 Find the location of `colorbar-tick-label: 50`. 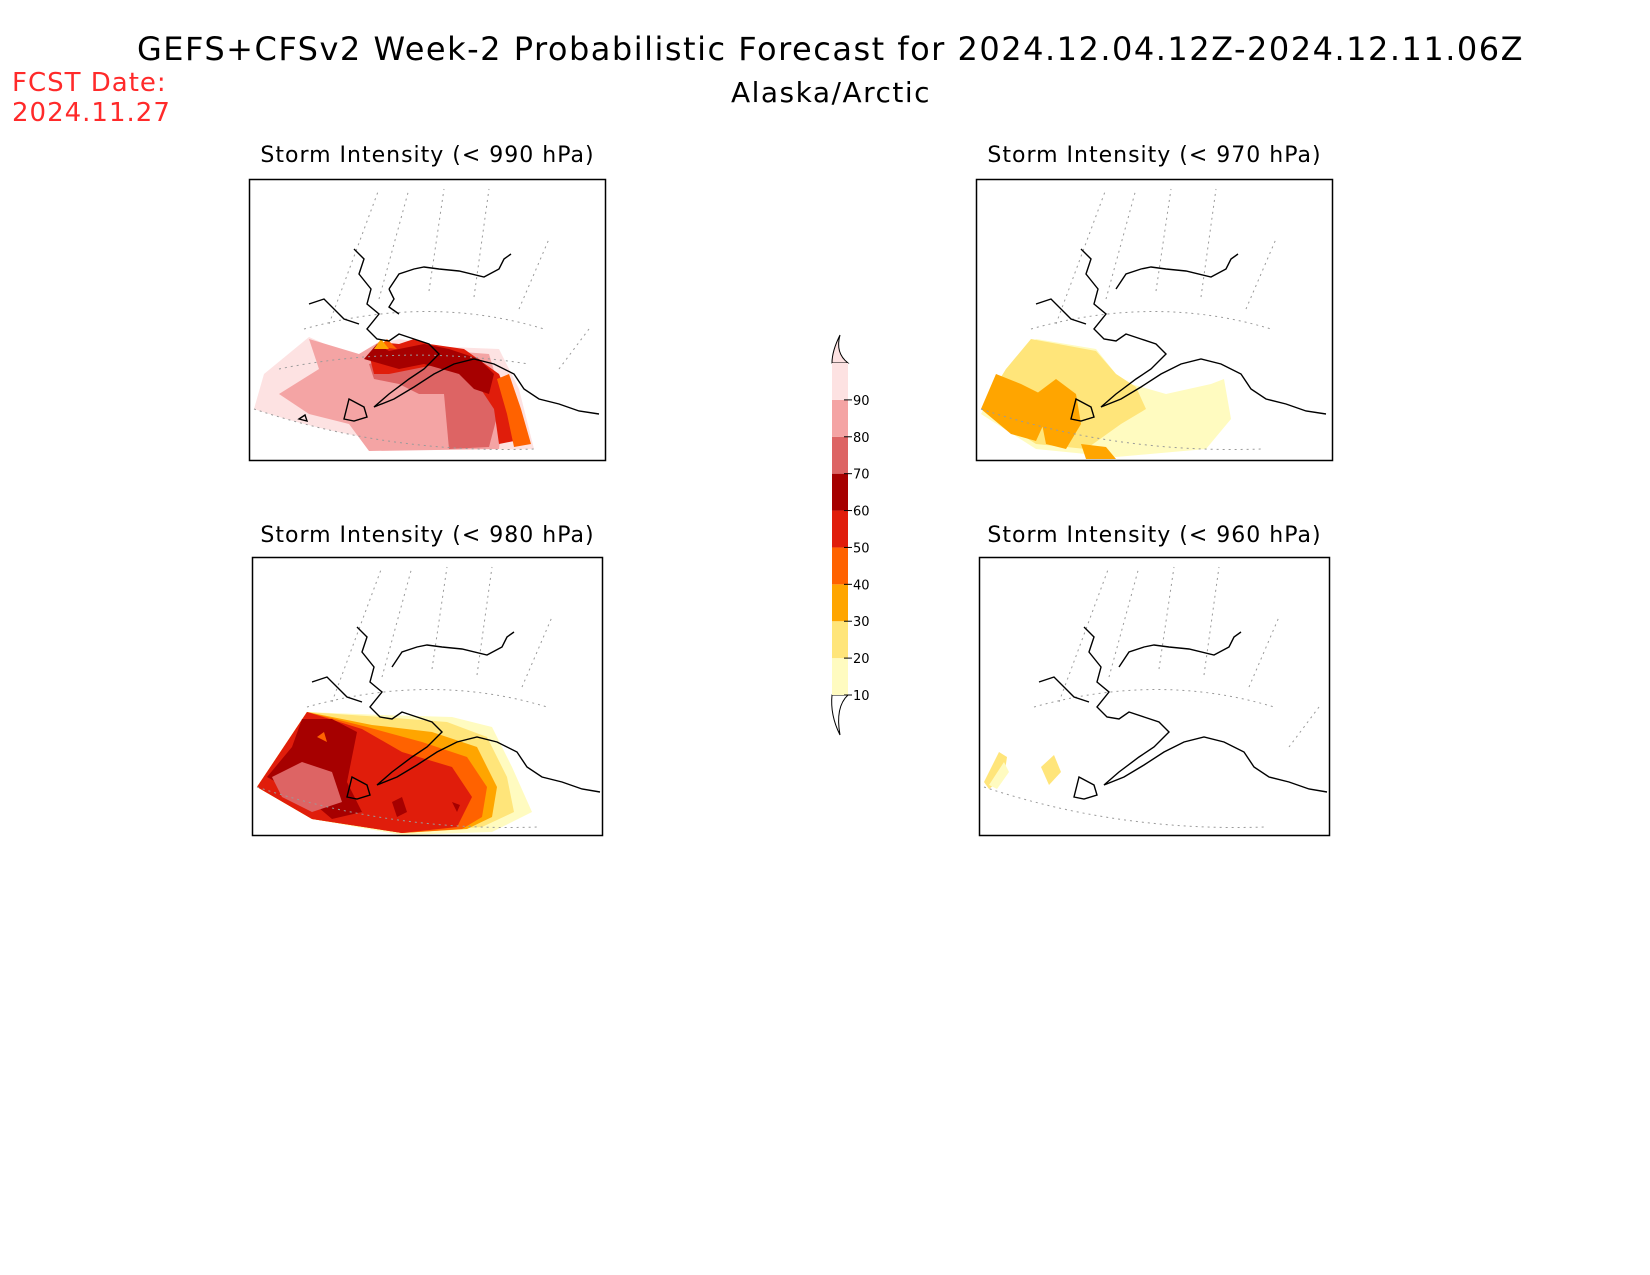

colorbar-tick-label: 50 is located at coordinates (861, 548).